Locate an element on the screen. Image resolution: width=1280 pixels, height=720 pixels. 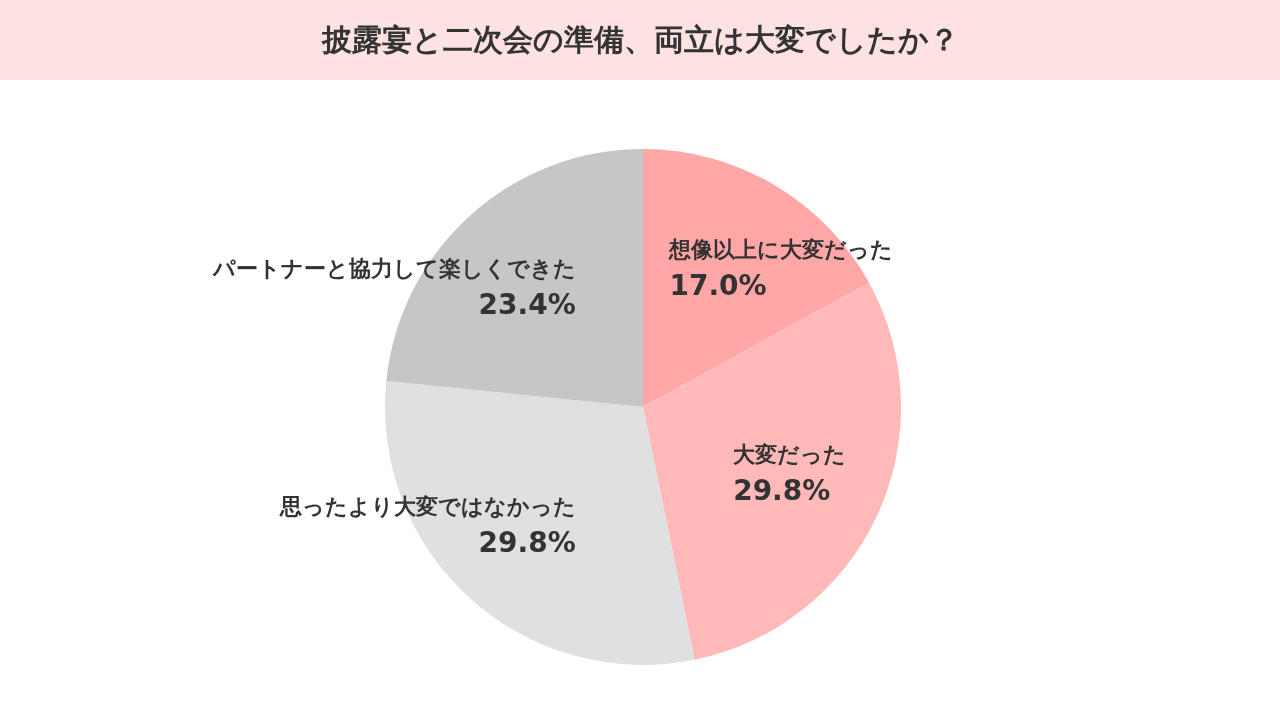
slice-label: 大変だった is located at coordinates (790, 455).